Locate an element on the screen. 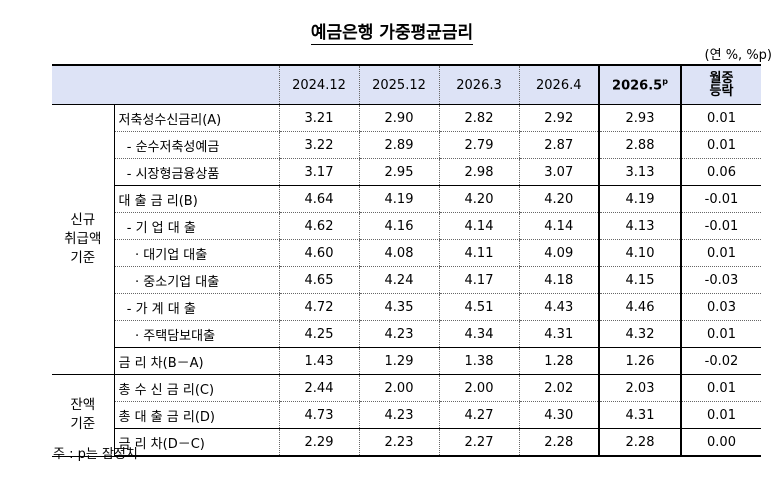  table-row: - 시장형금융상품 3.17 2.95 2.98 3.07 3.13 0.06 is located at coordinates (406, 172).